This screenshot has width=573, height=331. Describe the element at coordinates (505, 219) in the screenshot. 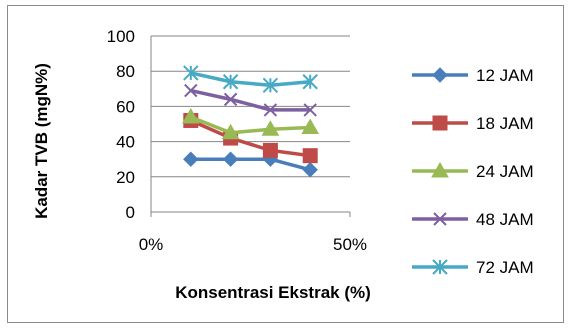

I see `legend-label: 48 JAM` at that location.